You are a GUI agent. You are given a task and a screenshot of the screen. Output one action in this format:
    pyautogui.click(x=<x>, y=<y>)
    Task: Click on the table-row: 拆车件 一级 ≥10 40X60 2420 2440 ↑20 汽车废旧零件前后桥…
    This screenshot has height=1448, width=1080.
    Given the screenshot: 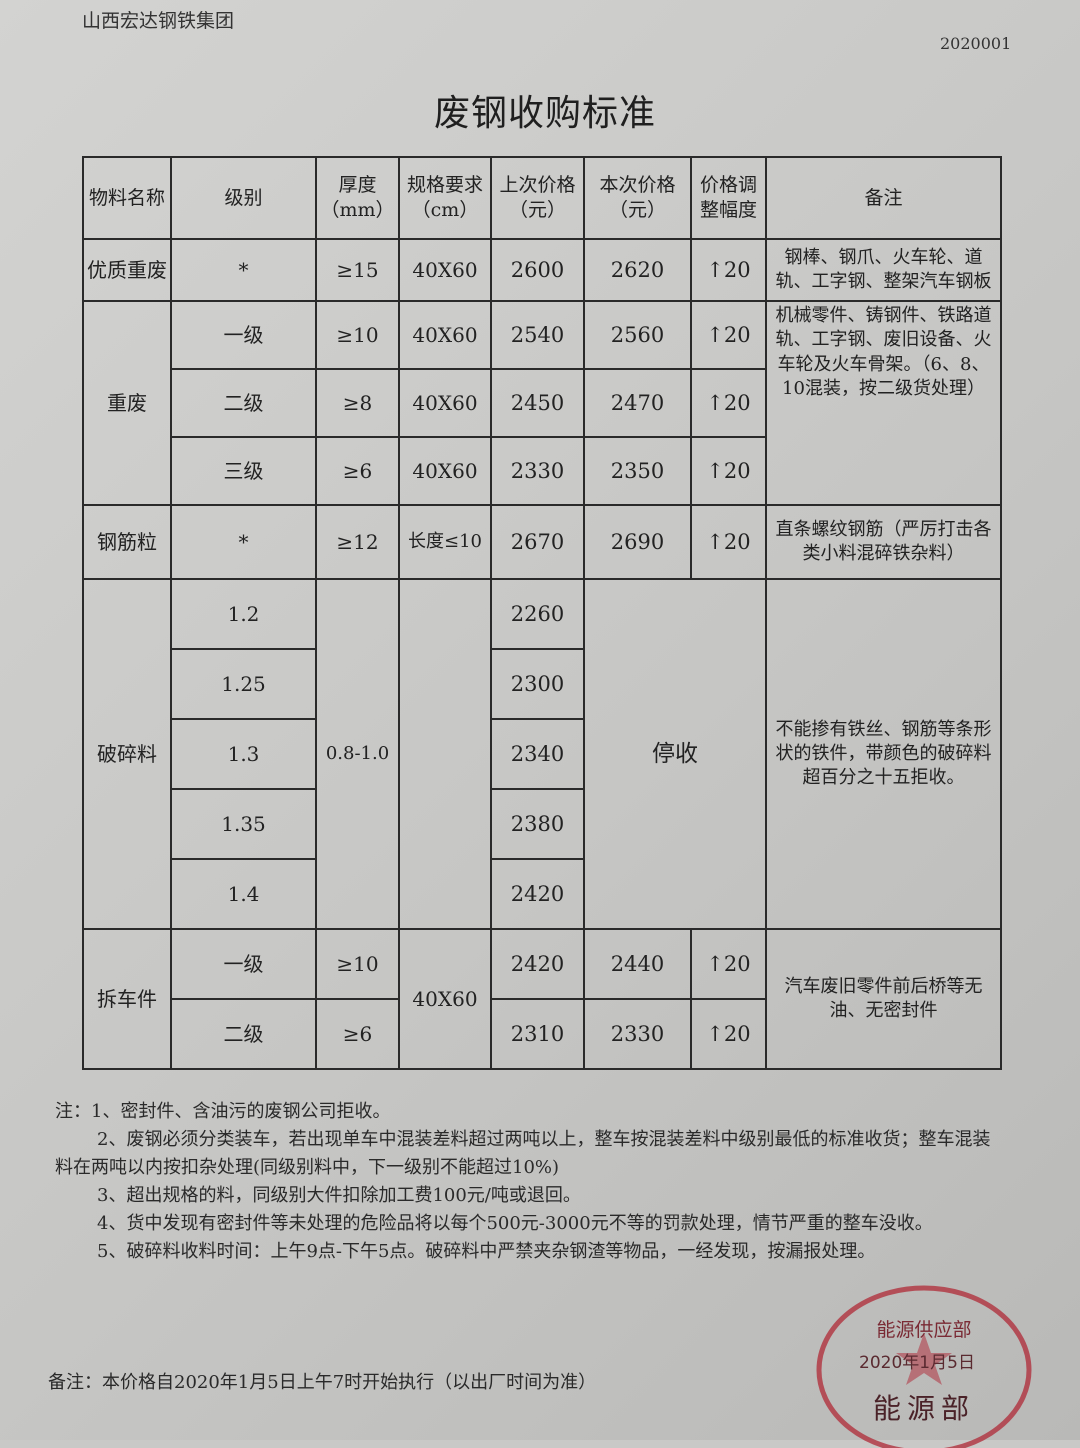 What is the action you would take?
    pyautogui.click(x=542, y=999)
    